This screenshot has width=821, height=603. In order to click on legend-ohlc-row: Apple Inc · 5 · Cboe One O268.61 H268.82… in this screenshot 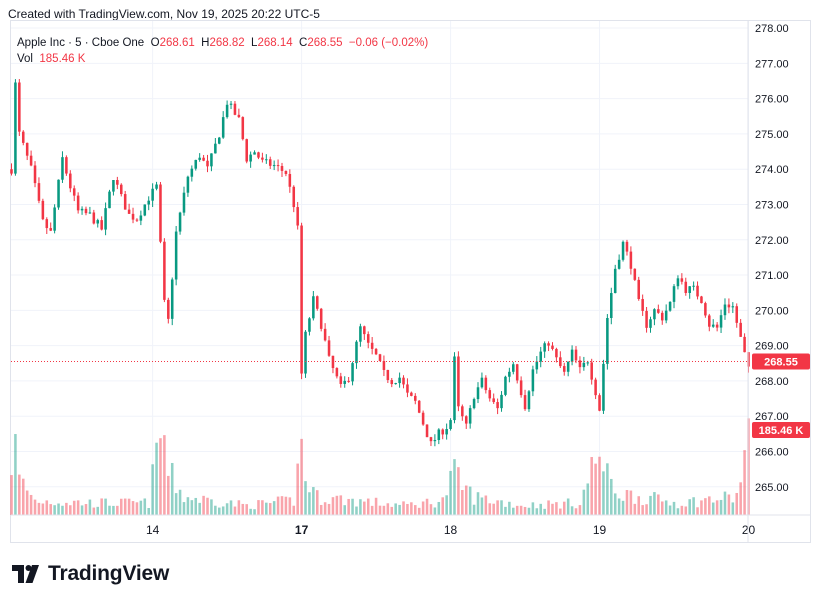, I will do `click(222, 43)`.